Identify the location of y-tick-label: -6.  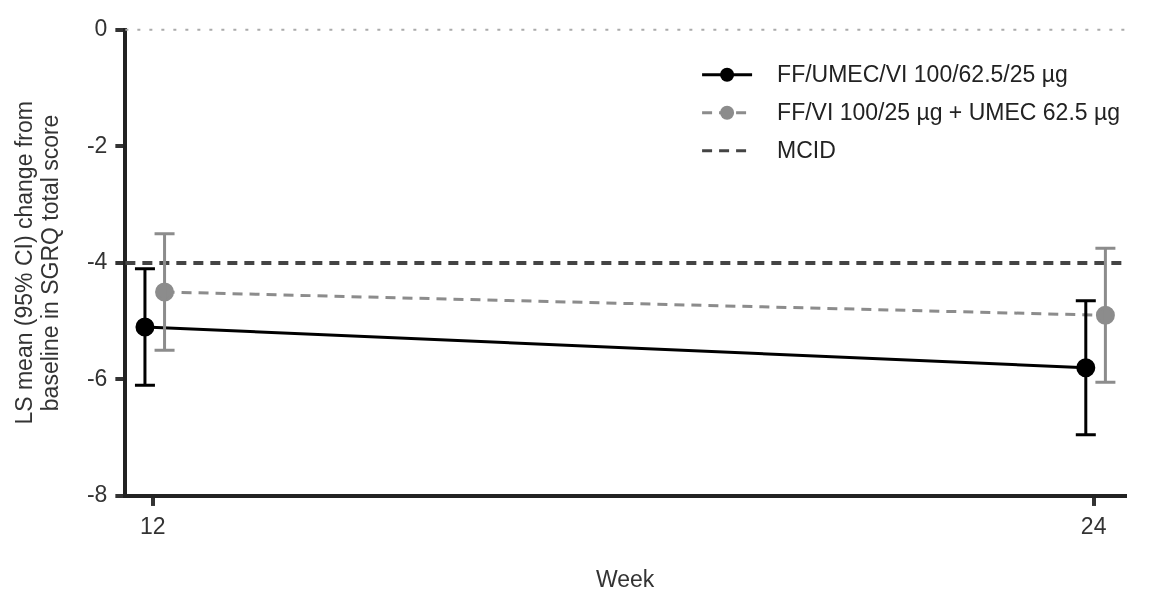
(97, 377).